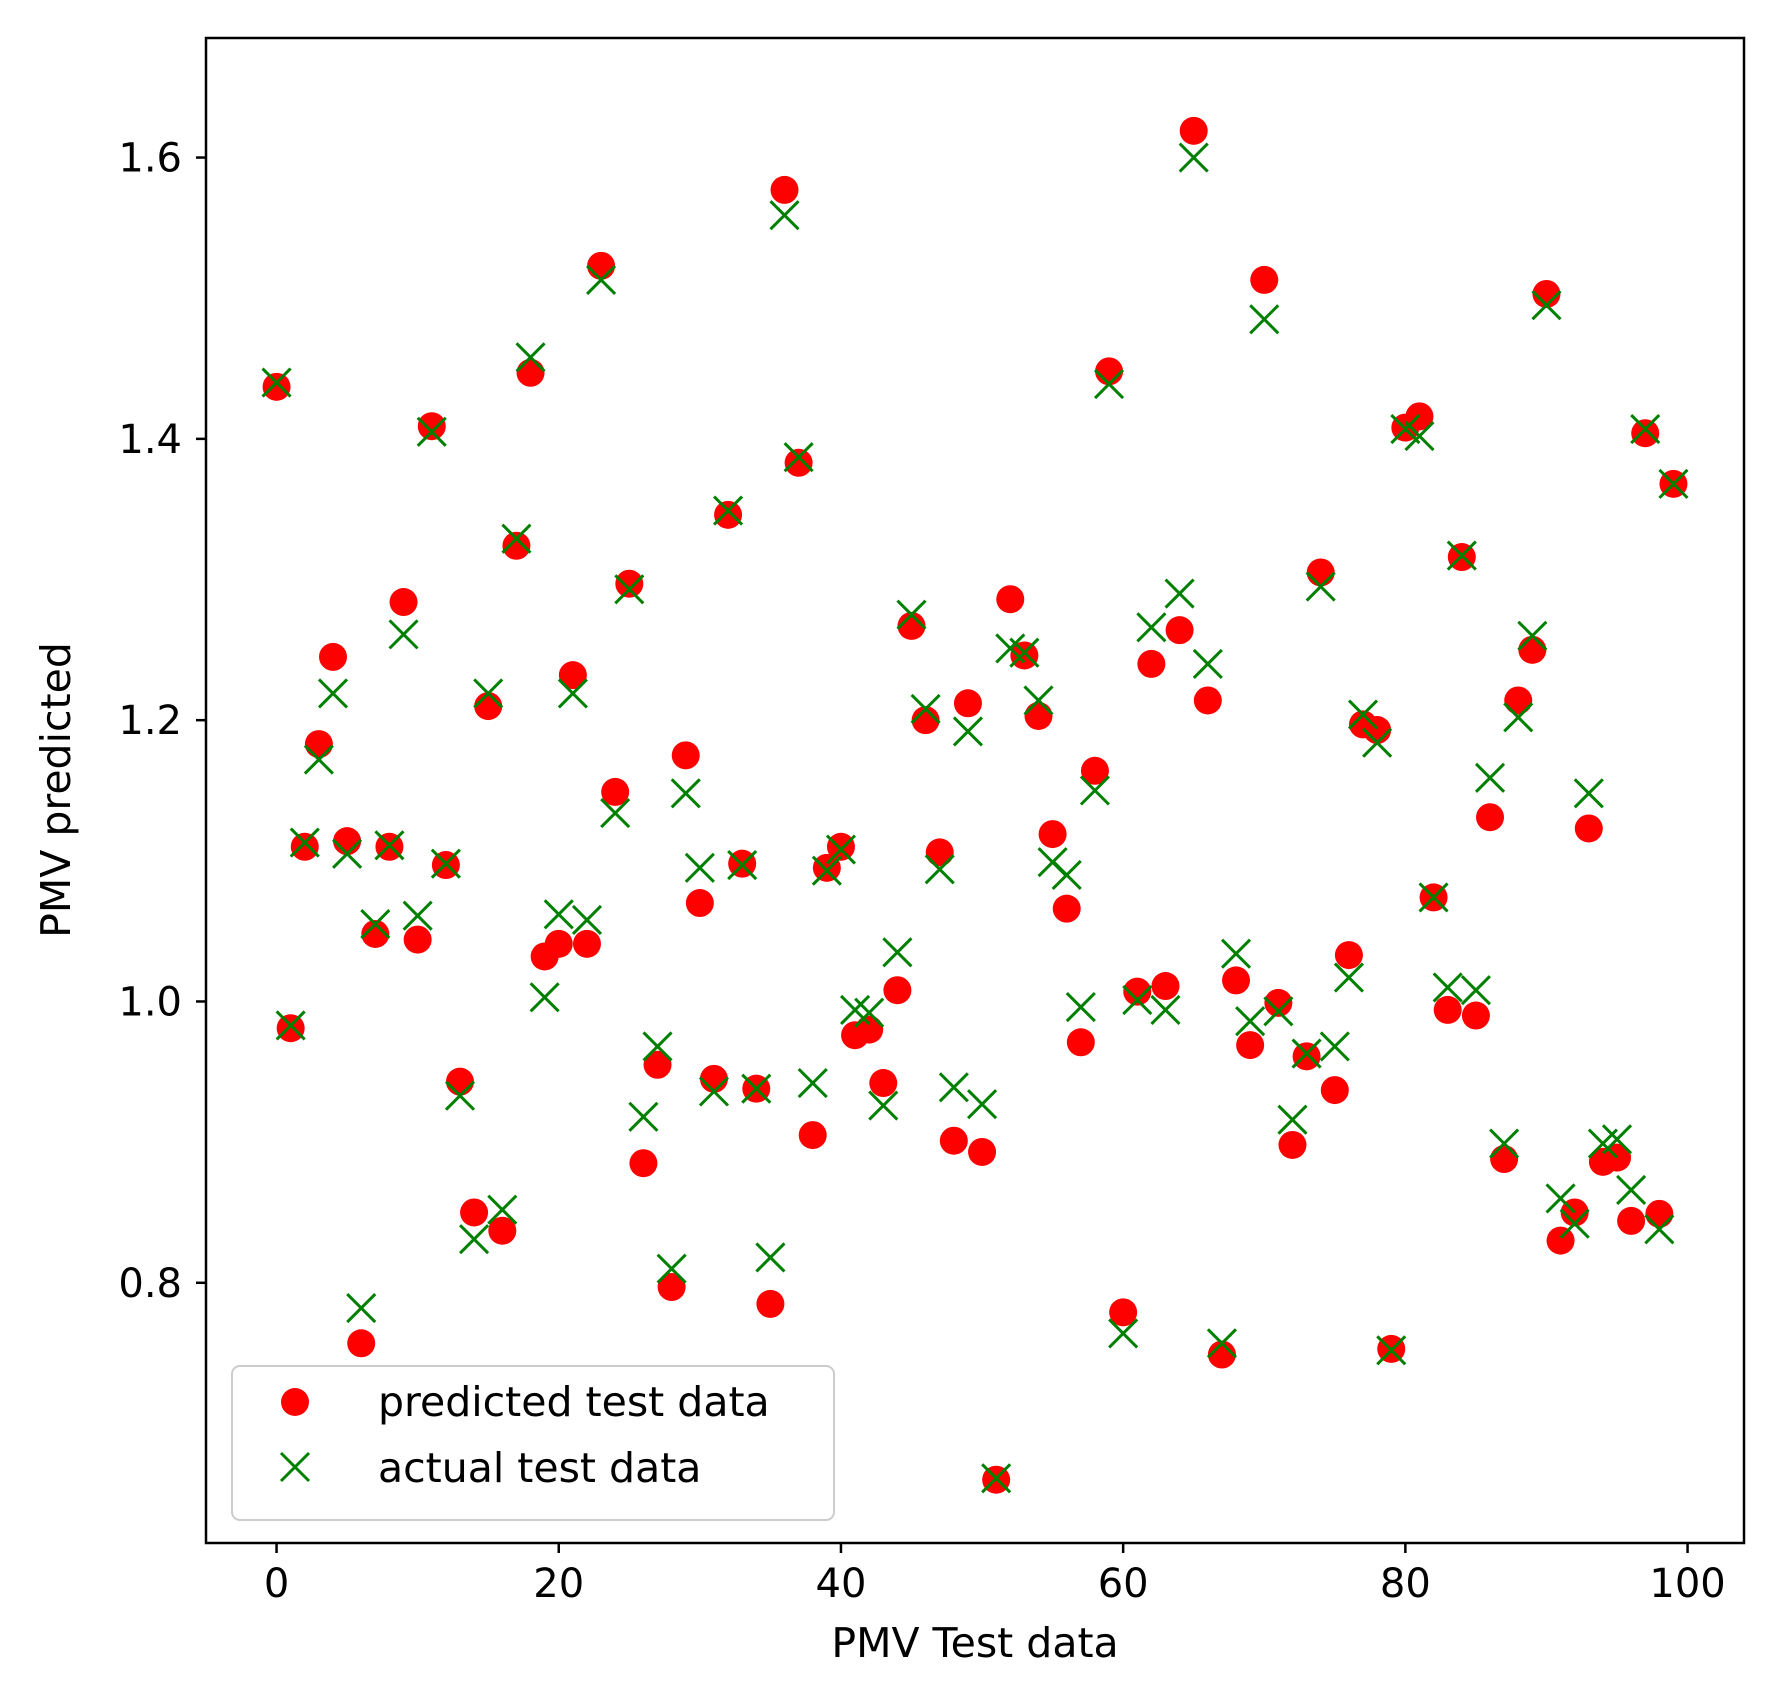  What do you see at coordinates (841, 1584) in the screenshot?
I see `x-tick-label: 40` at bounding box center [841, 1584].